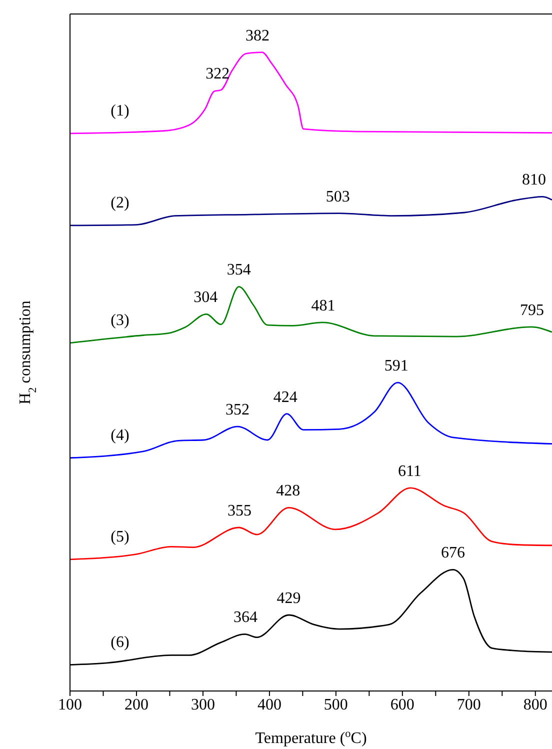  Describe the element at coordinates (534, 180) in the screenshot. I see `annotation: 810` at that location.